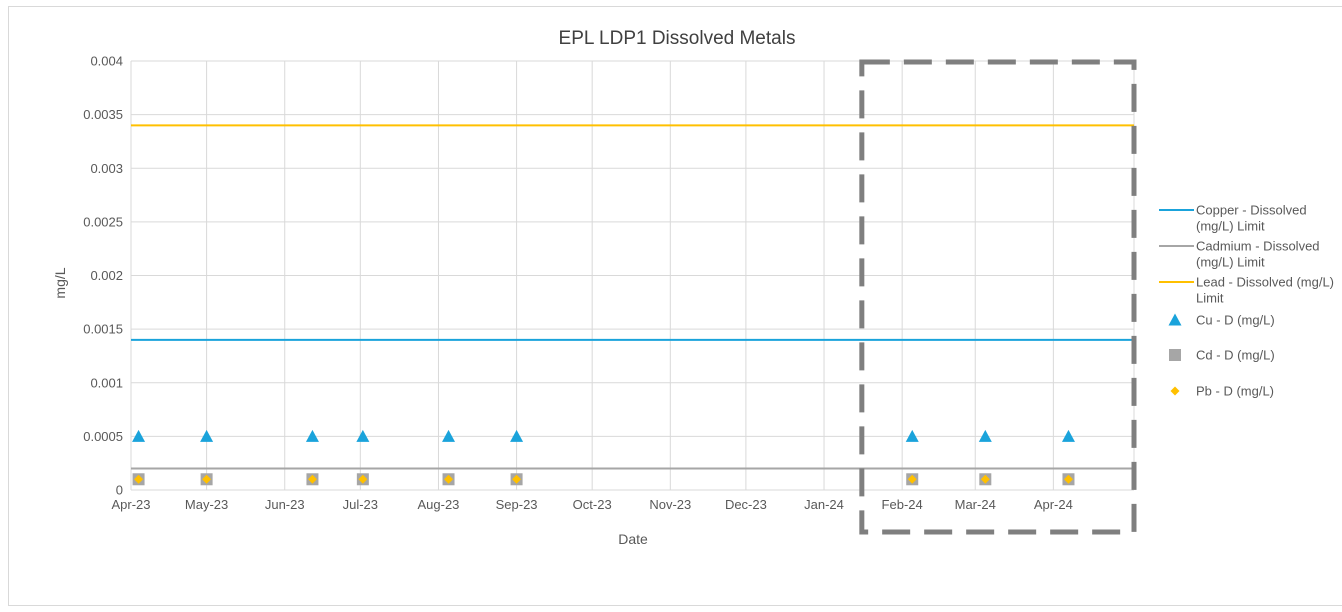 This screenshot has width=1342, height=612. I want to click on chart-title: EPL LDP1 Dissolved Metals, so click(677, 38).